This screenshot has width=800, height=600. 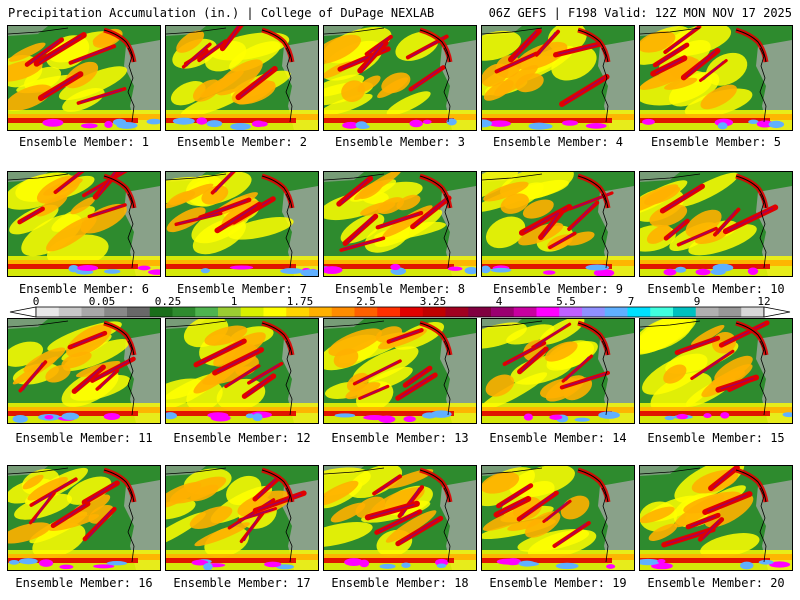 I want to click on colorbar-tick-label: 0.25, so click(x=168, y=301).